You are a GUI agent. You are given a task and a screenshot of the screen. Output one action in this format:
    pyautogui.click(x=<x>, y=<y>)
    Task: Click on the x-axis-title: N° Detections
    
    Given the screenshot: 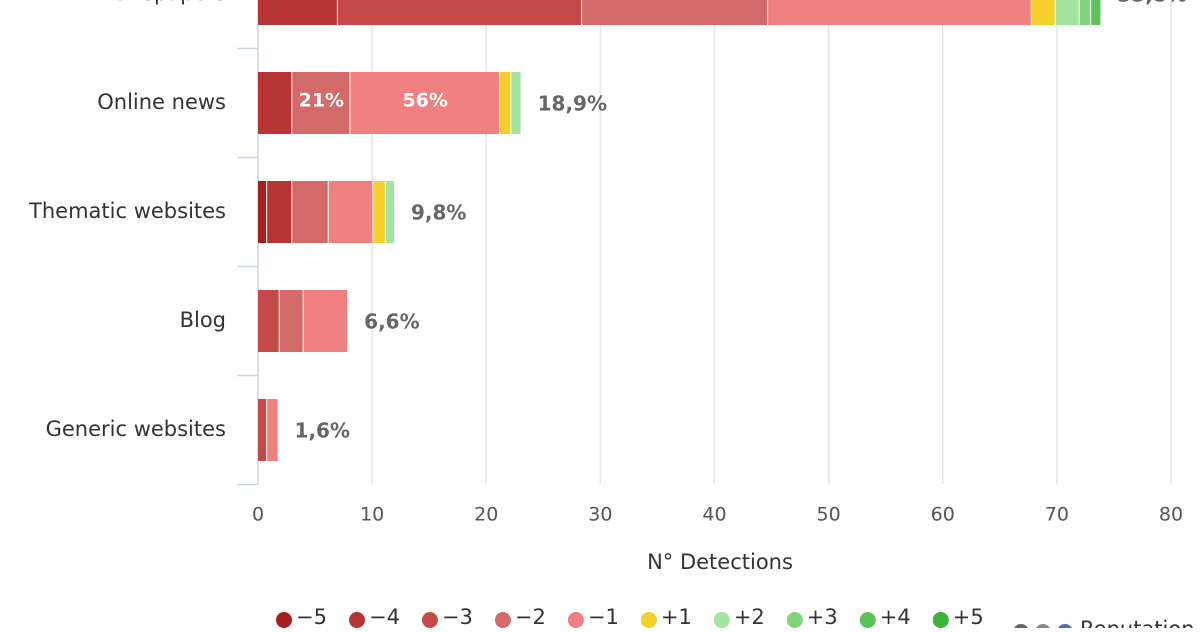 What is the action you would take?
    pyautogui.click(x=720, y=562)
    